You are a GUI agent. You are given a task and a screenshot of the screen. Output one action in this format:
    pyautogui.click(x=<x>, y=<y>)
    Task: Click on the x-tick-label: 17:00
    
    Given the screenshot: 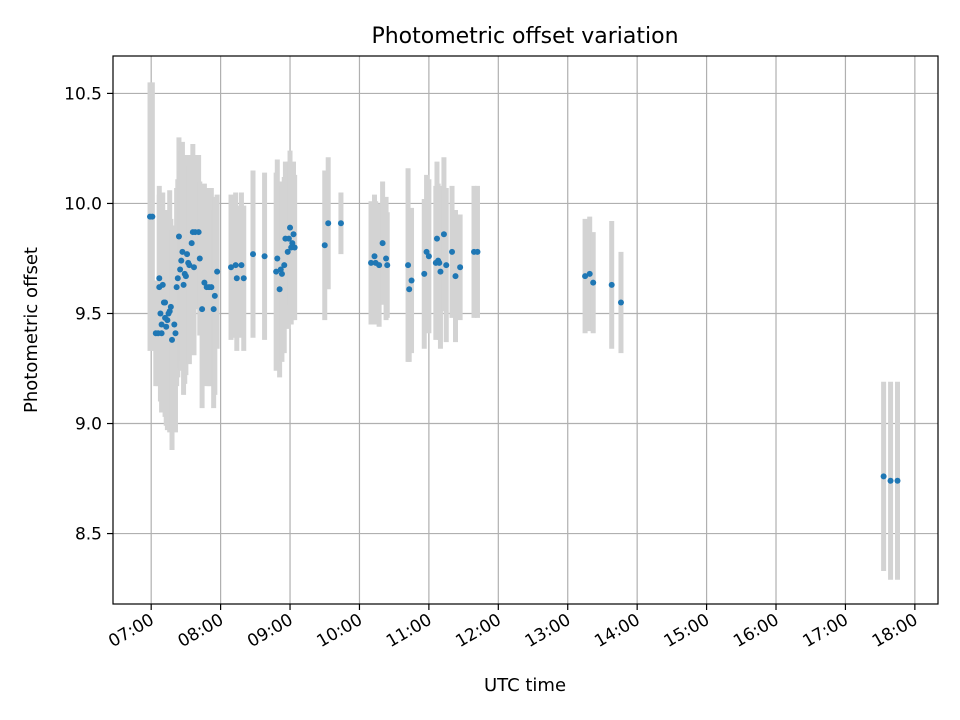 What is the action you would take?
    pyautogui.click(x=825, y=631)
    